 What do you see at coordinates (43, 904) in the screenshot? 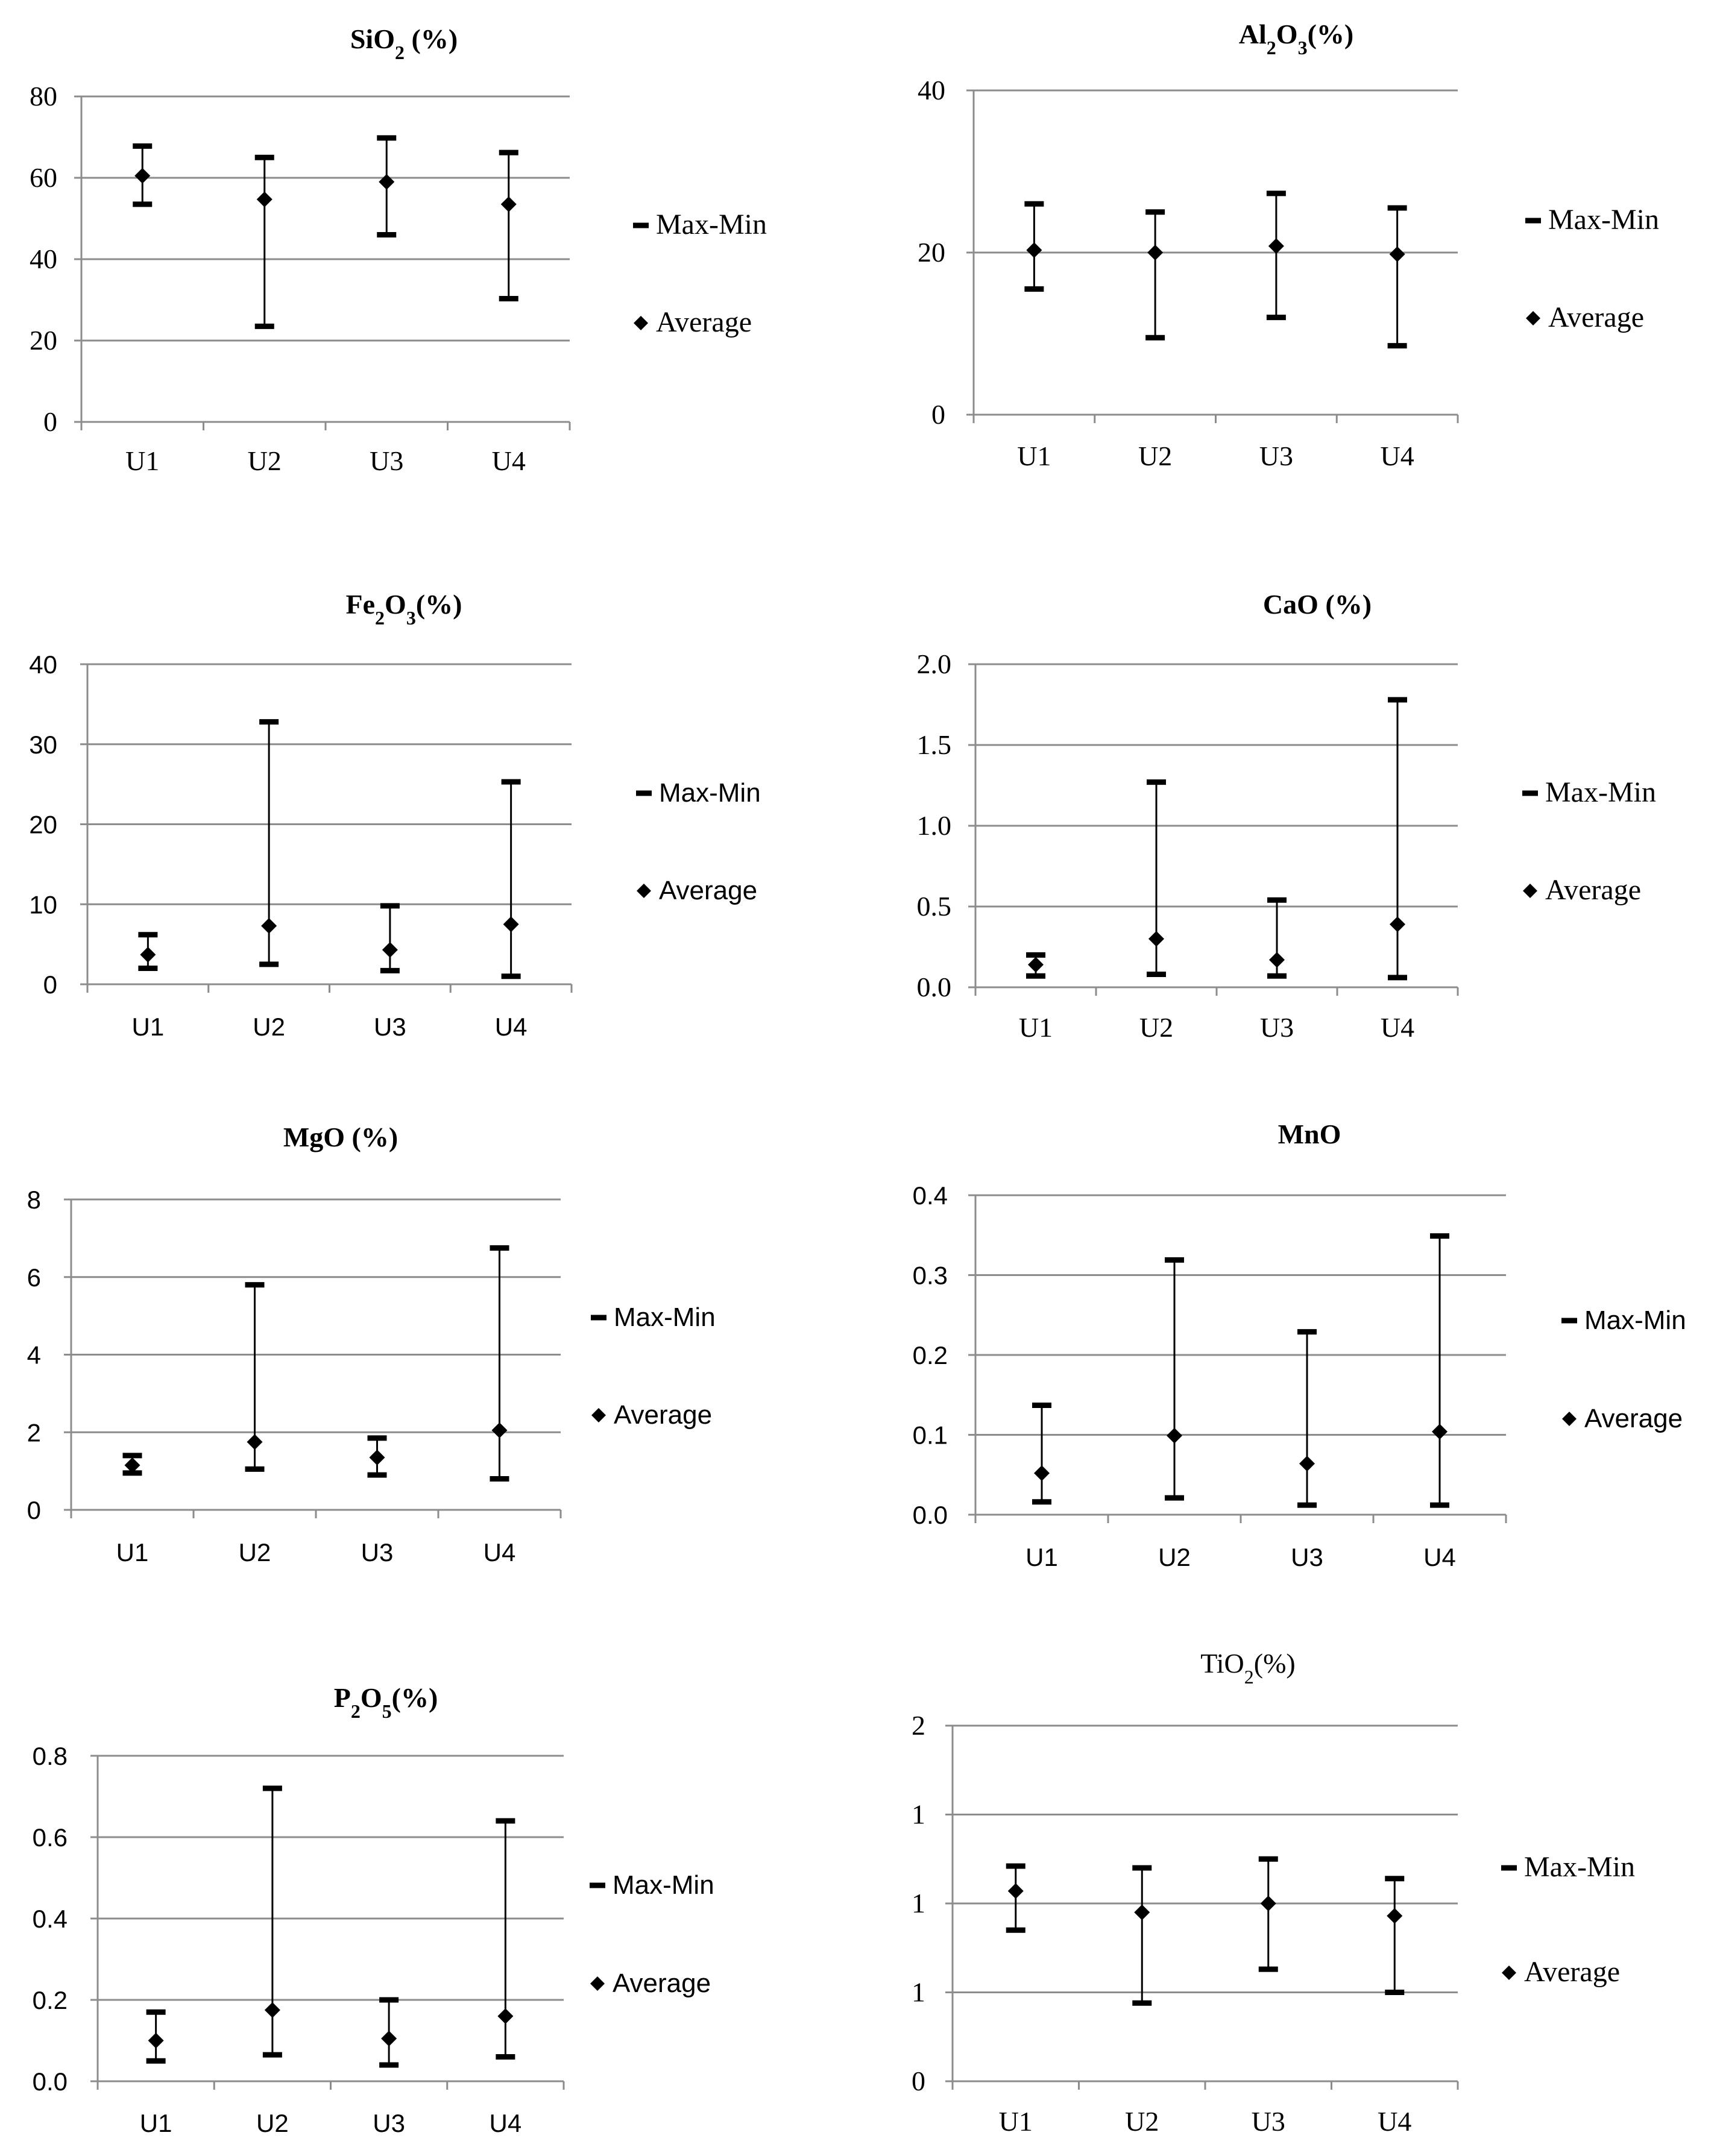
I see `y-tick-label: 10` at bounding box center [43, 904].